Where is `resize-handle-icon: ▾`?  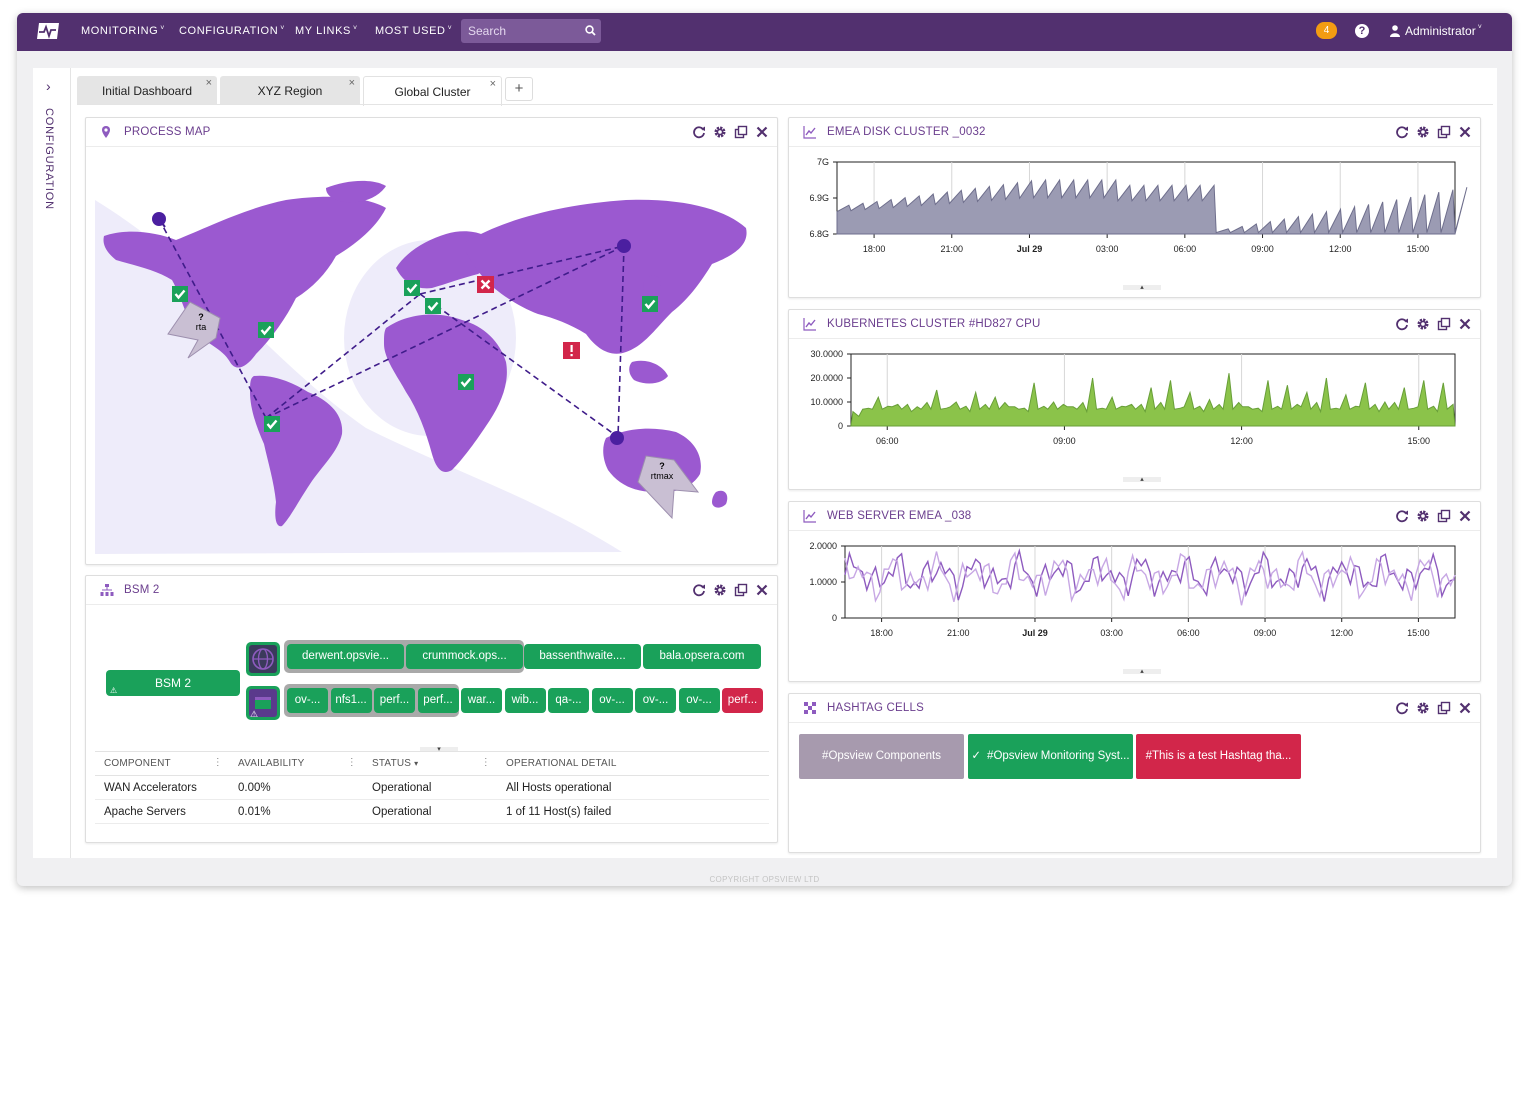 resize-handle-icon: ▾ is located at coordinates (439, 749).